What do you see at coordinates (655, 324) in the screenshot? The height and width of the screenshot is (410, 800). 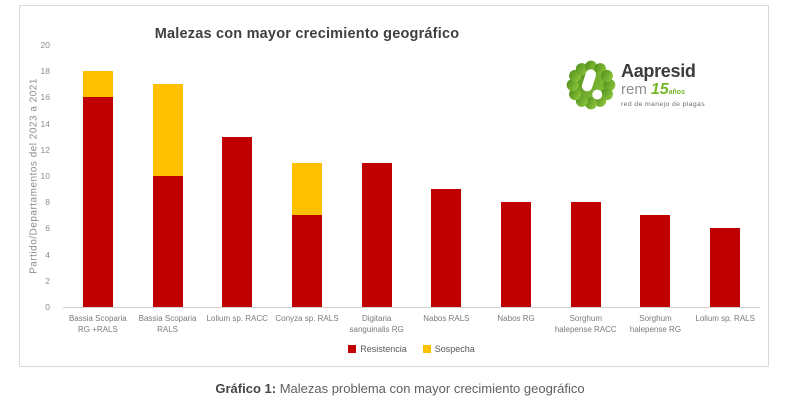 I see `x-tick-label: Sorghum halepense RG` at bounding box center [655, 324].